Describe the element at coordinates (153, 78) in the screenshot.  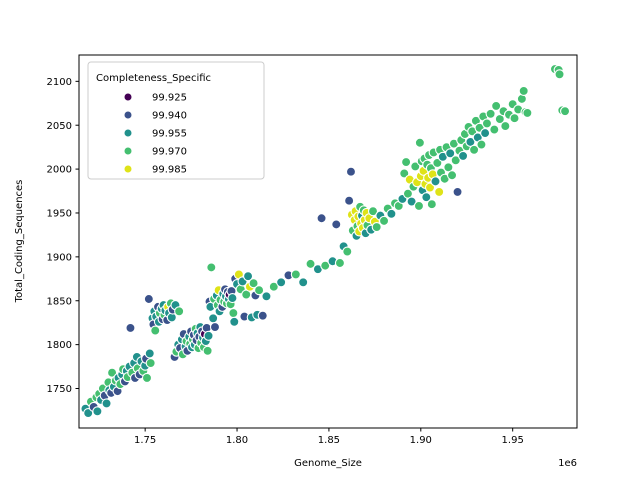
I see `legend-title: Completeness_Specific` at that location.